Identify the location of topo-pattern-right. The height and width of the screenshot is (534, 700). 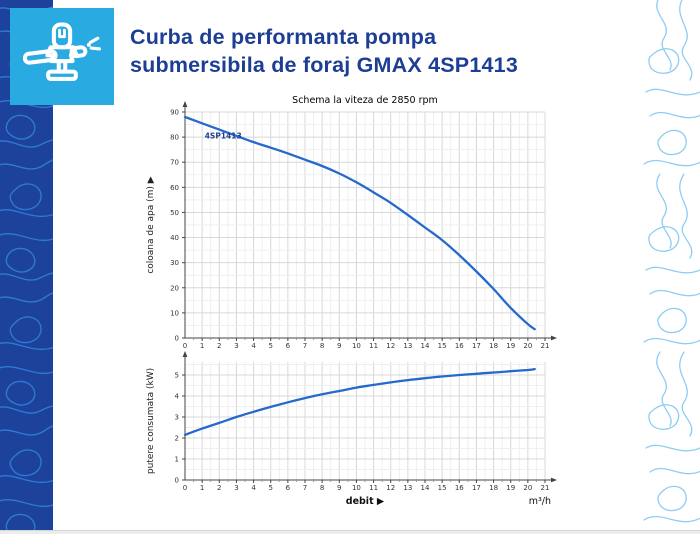
(671, 261).